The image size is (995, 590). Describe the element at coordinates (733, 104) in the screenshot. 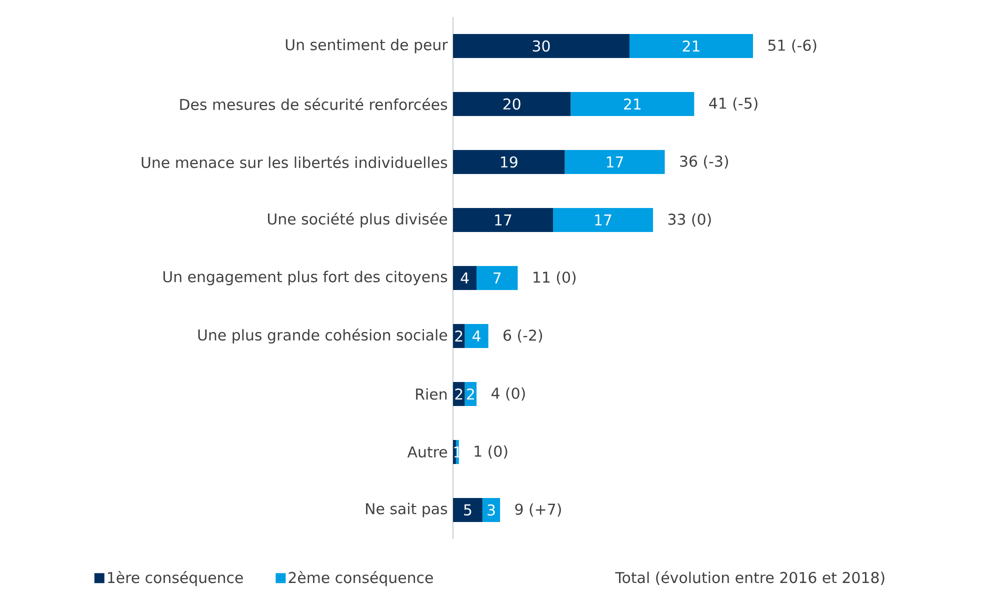

I see `total-label: 41 (-5)` at that location.